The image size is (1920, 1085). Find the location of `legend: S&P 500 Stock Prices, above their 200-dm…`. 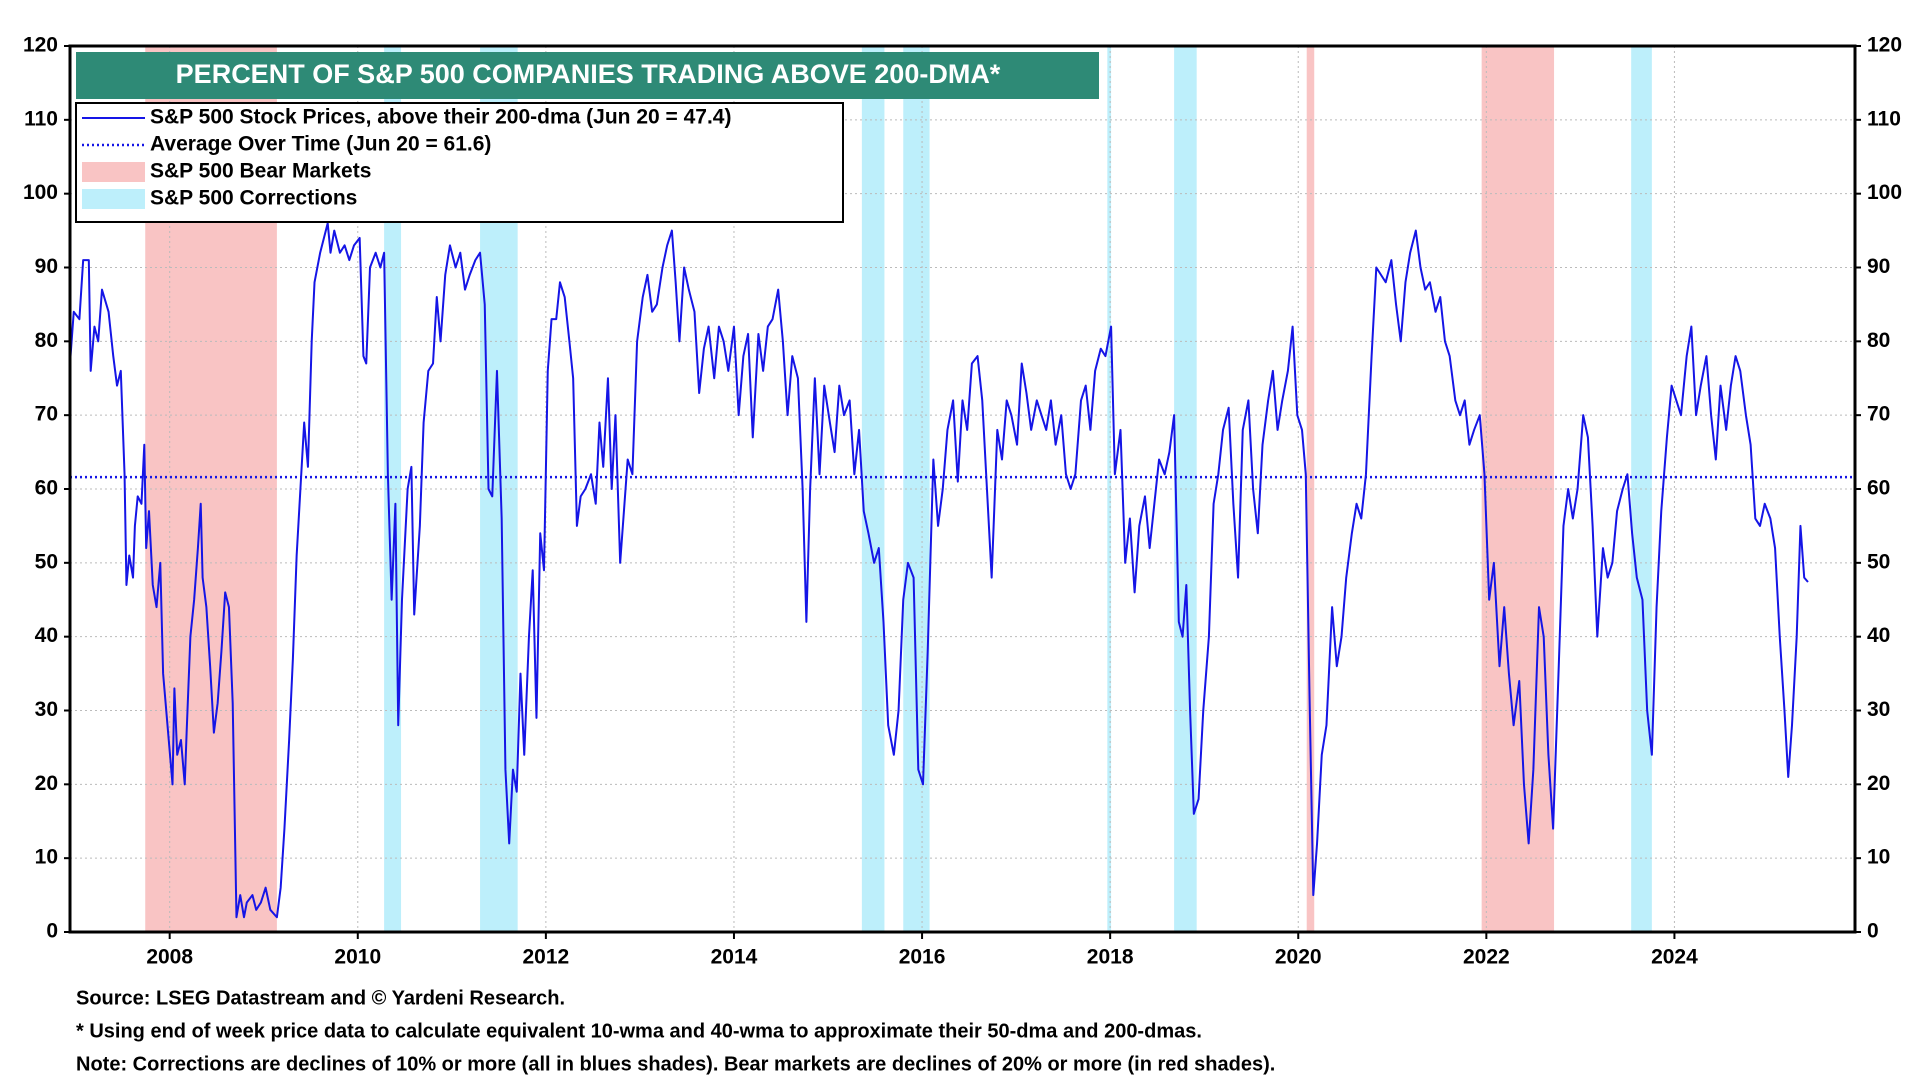

legend: S&P 500 Stock Prices, above their 200-dm… is located at coordinates (406, 158).